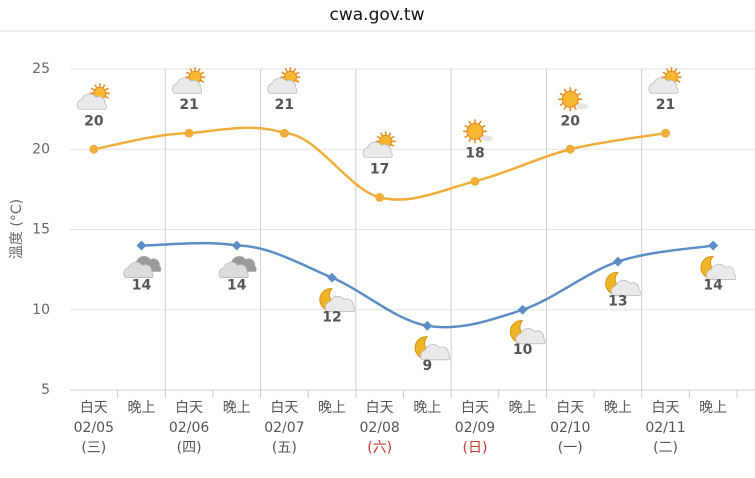 The width and height of the screenshot is (755, 478). Describe the element at coordinates (331, 318) in the screenshot. I see `data-label: 12` at that location.